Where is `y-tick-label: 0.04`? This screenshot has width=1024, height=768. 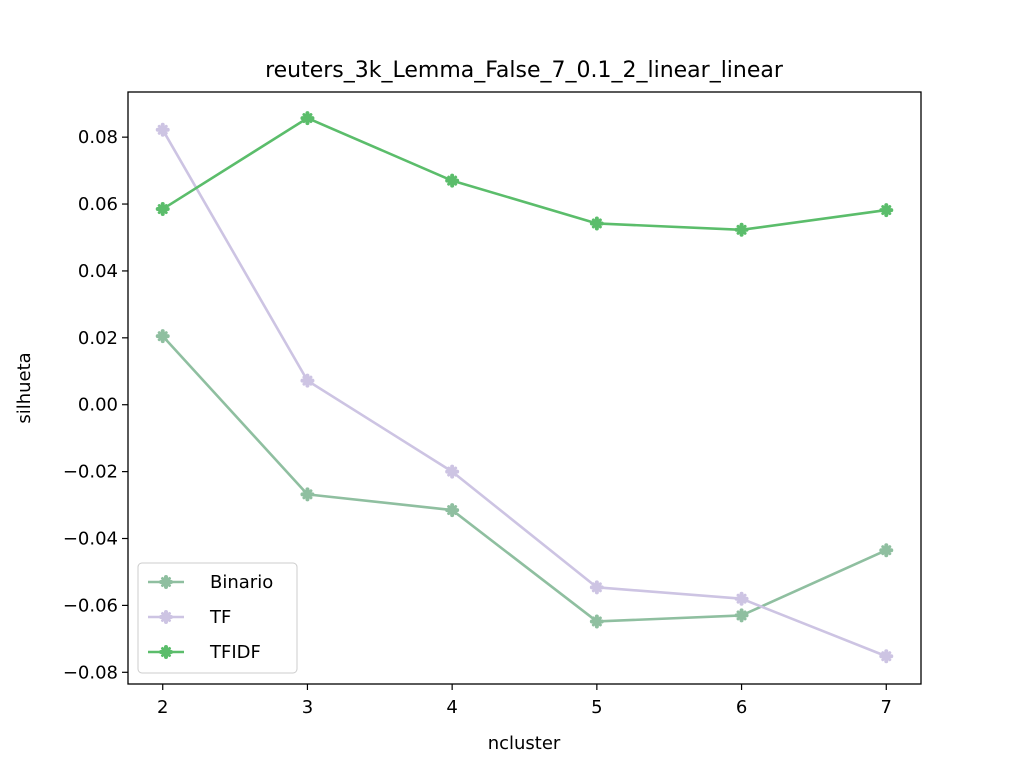
y-tick-label: 0.04 is located at coordinates (98, 271).